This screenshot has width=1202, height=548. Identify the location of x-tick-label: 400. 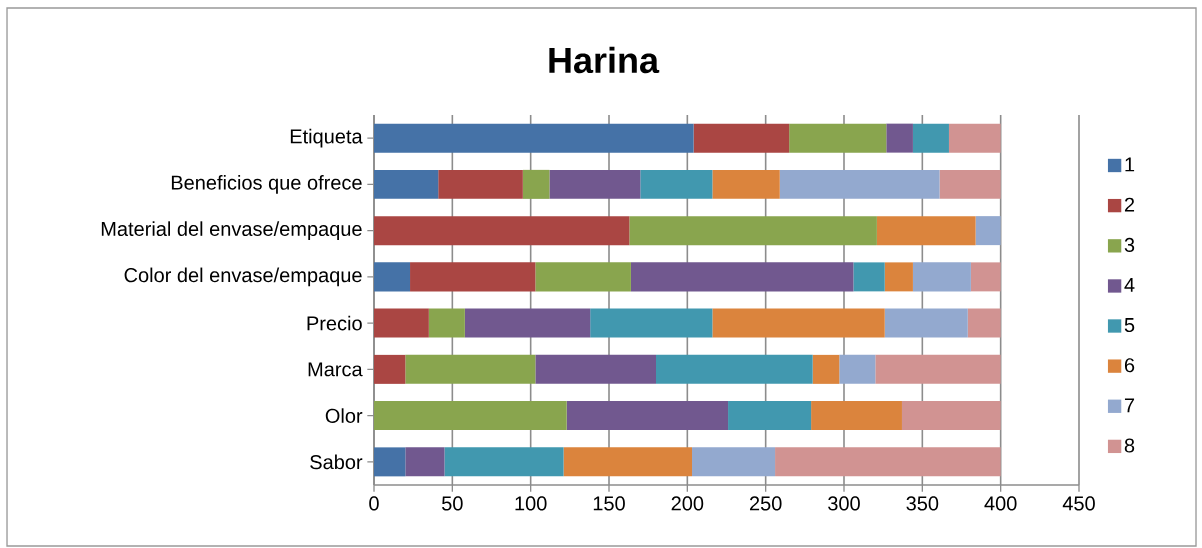
(1000, 503).